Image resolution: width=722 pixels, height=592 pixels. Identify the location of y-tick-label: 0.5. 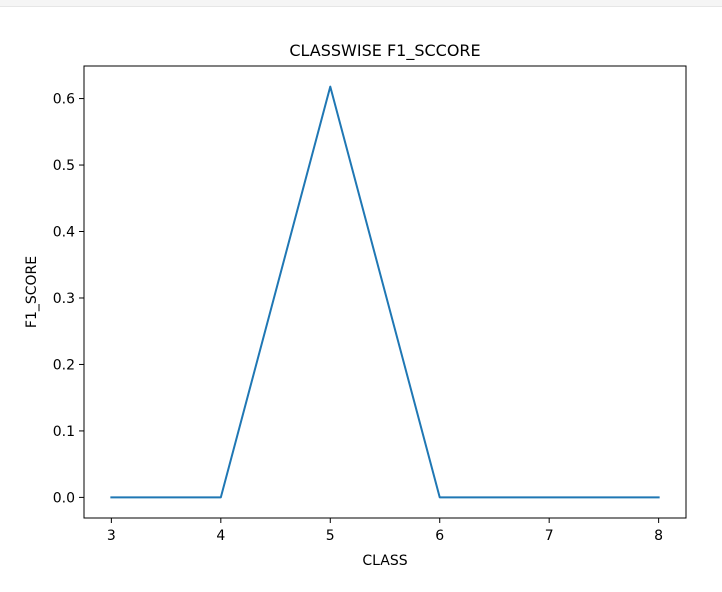
(64, 166).